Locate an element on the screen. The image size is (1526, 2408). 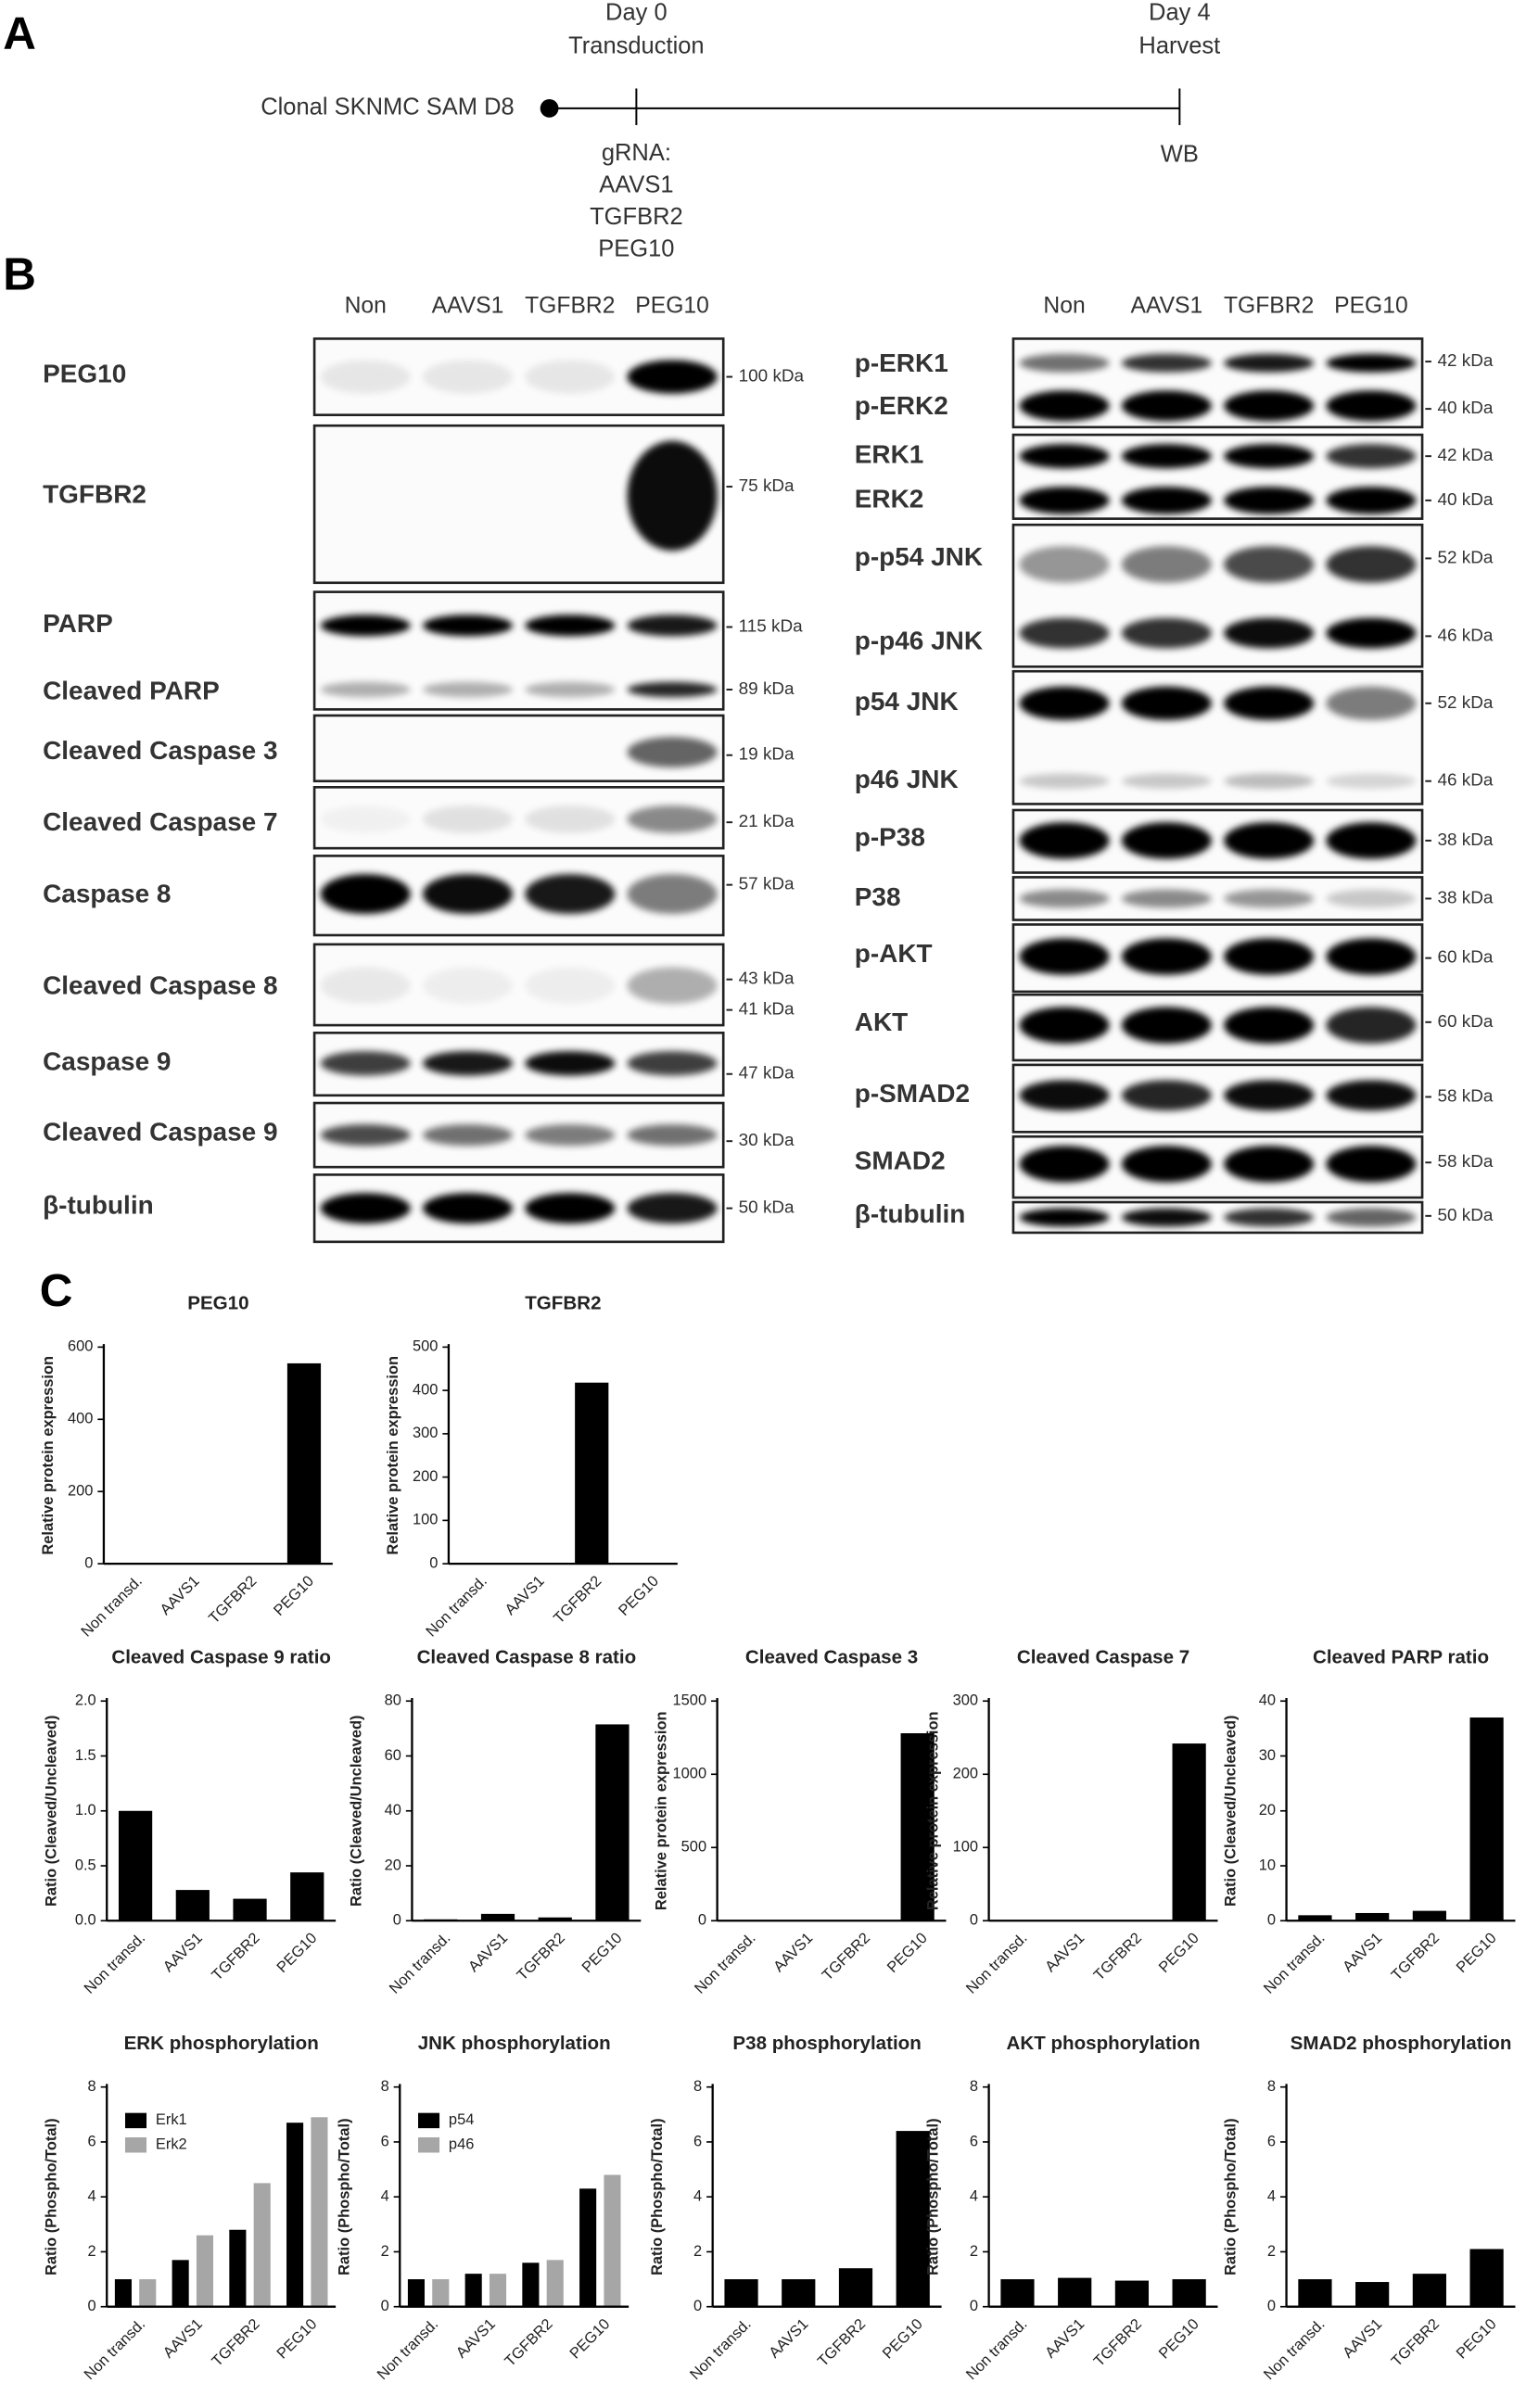
y-tick-label: 1000 is located at coordinates (690, 1774).